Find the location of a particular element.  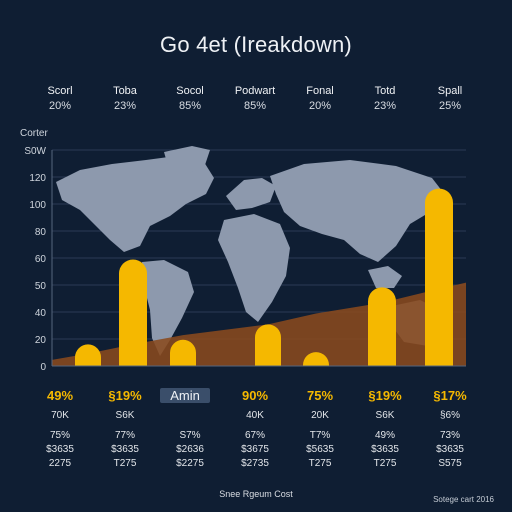

map-asia is located at coordinates (358, 211).